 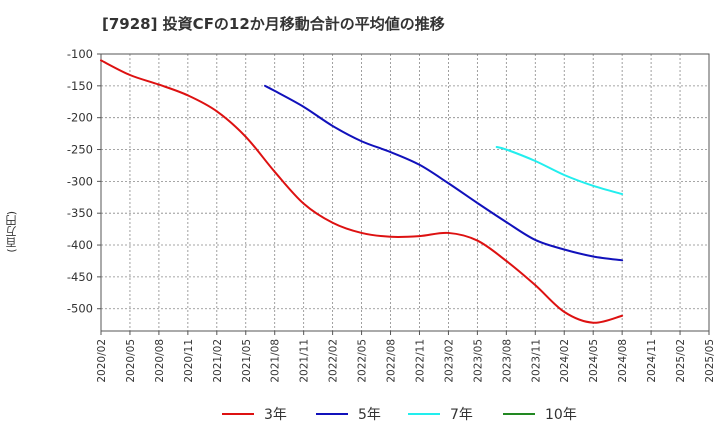 I want to click on x-tick-label: 2022/02, so click(x=334, y=361).